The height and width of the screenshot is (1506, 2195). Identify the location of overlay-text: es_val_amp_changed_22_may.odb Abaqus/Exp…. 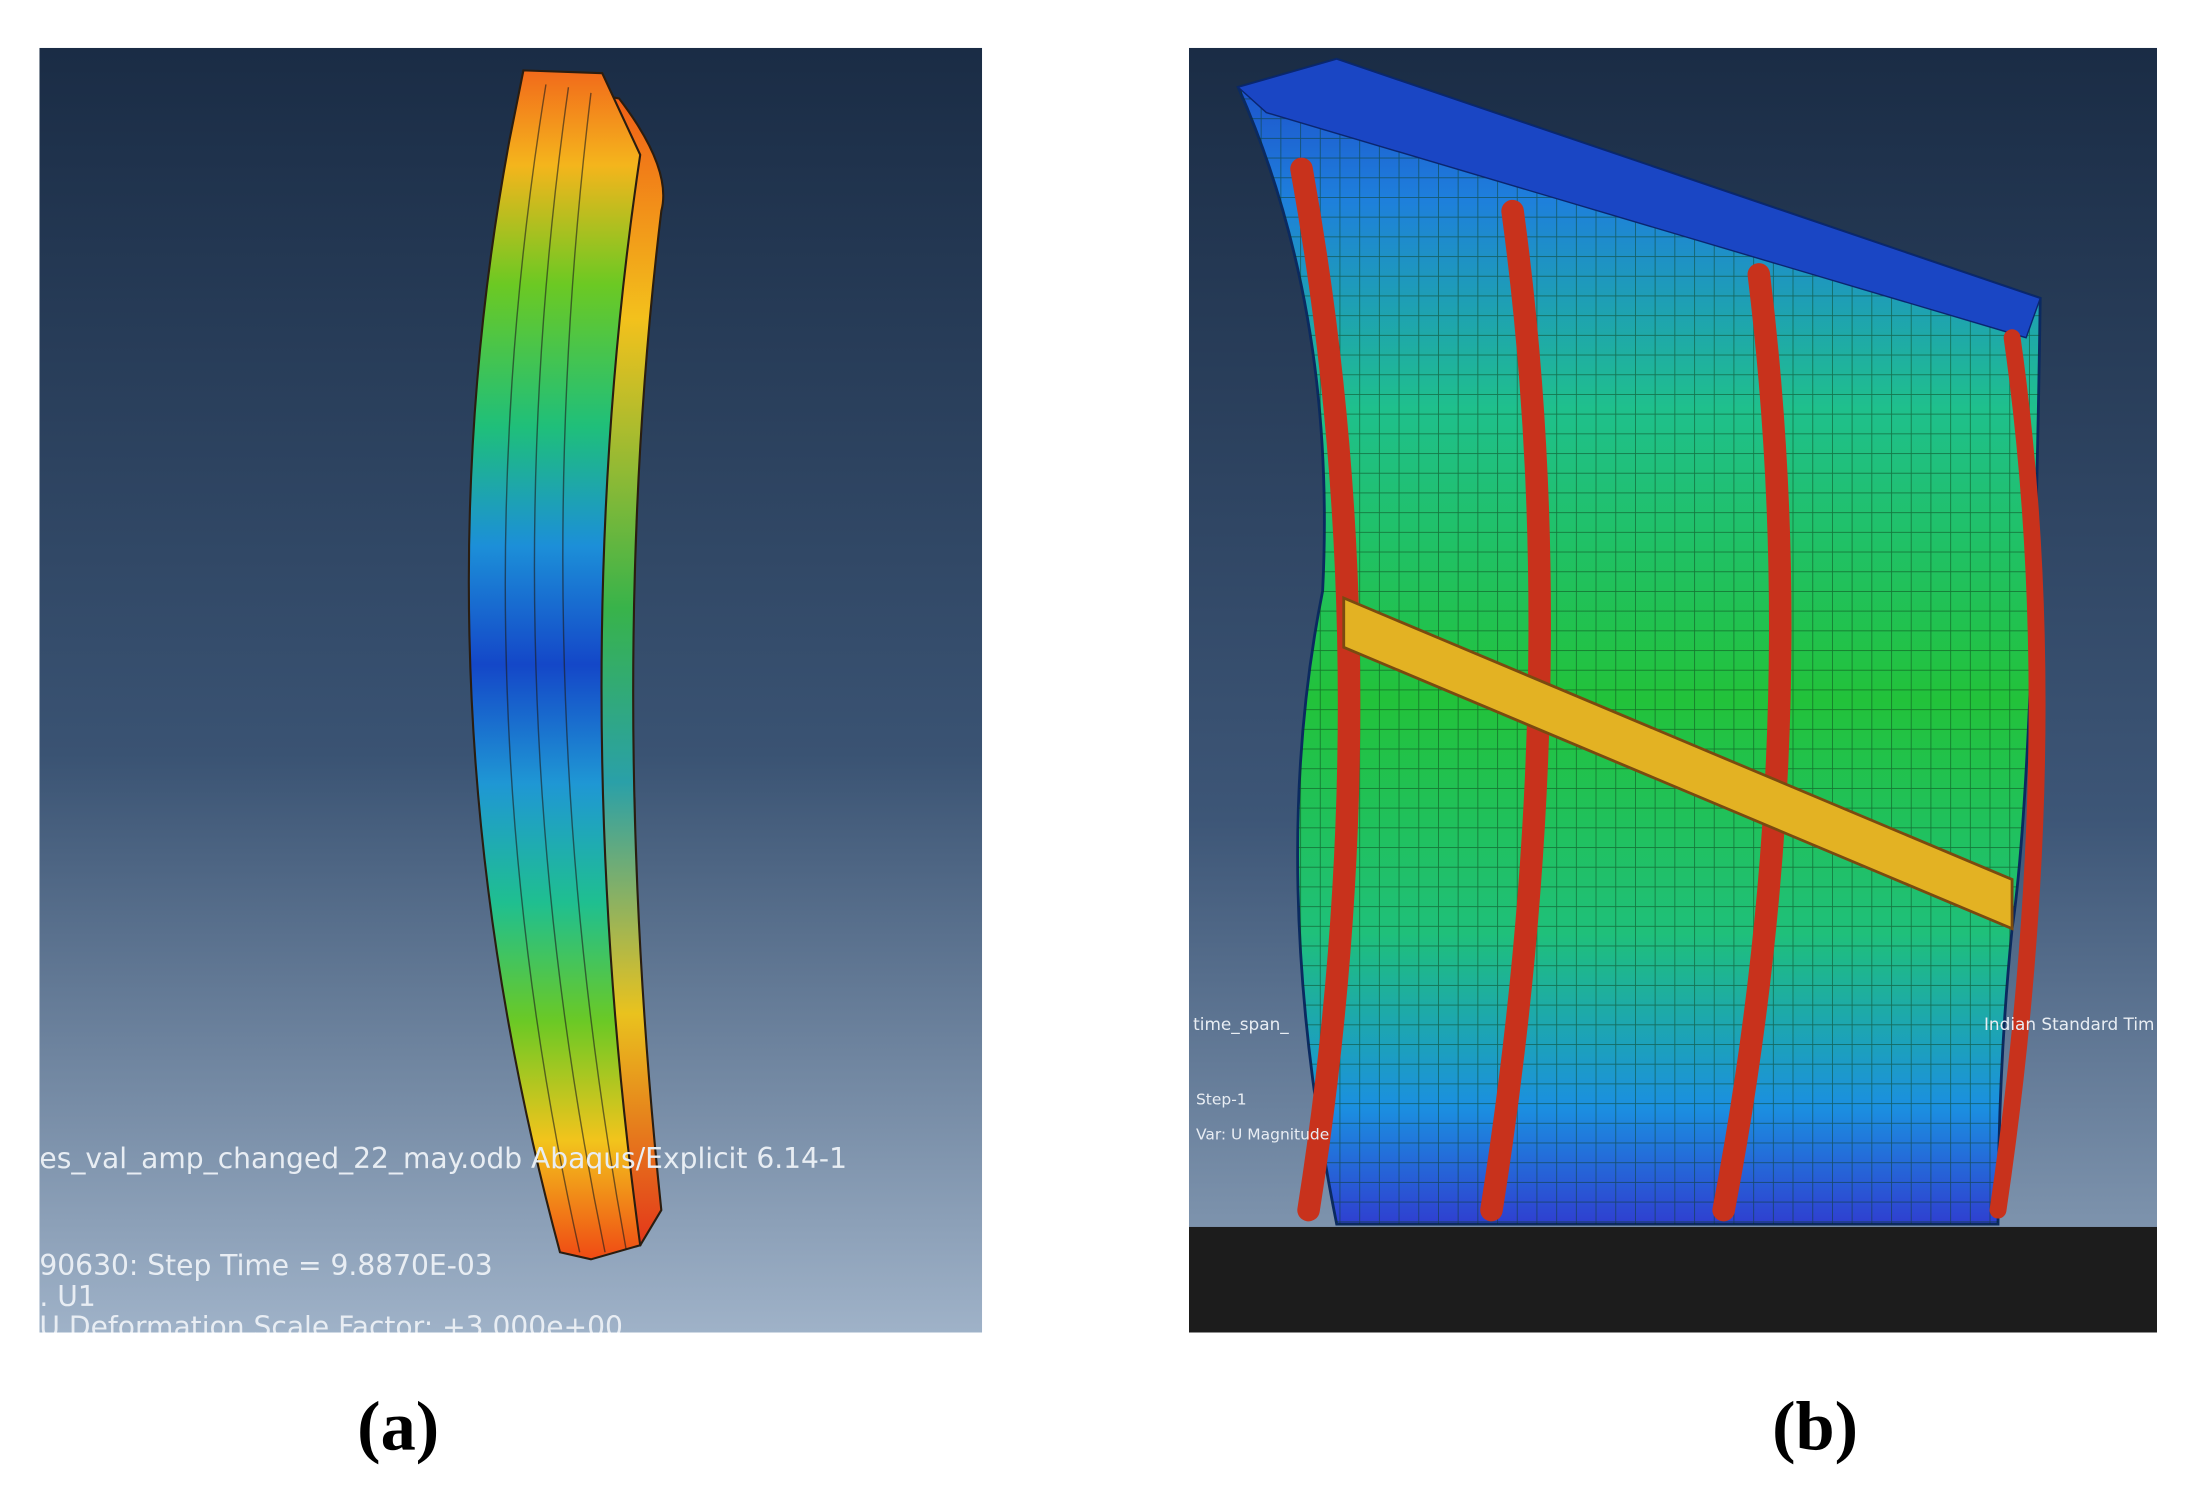
(443, 1158).